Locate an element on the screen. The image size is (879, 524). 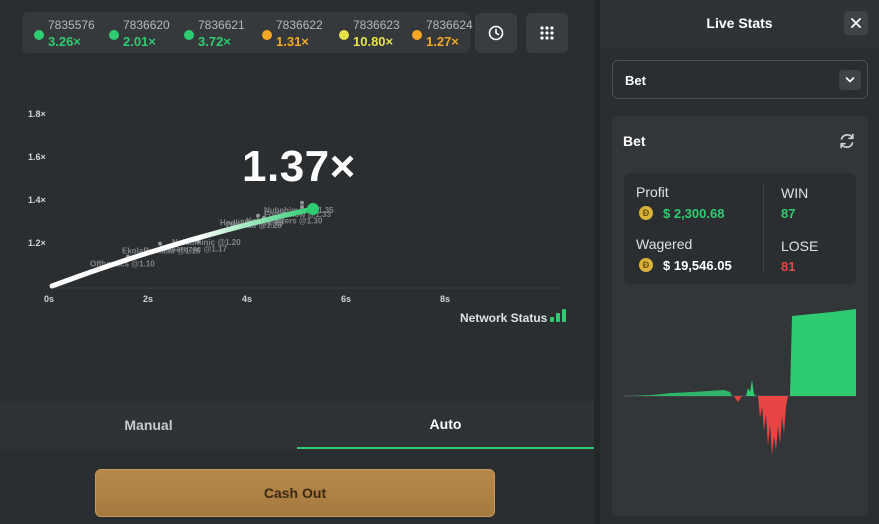
x-tick-label: 4s is located at coordinates (247, 299).